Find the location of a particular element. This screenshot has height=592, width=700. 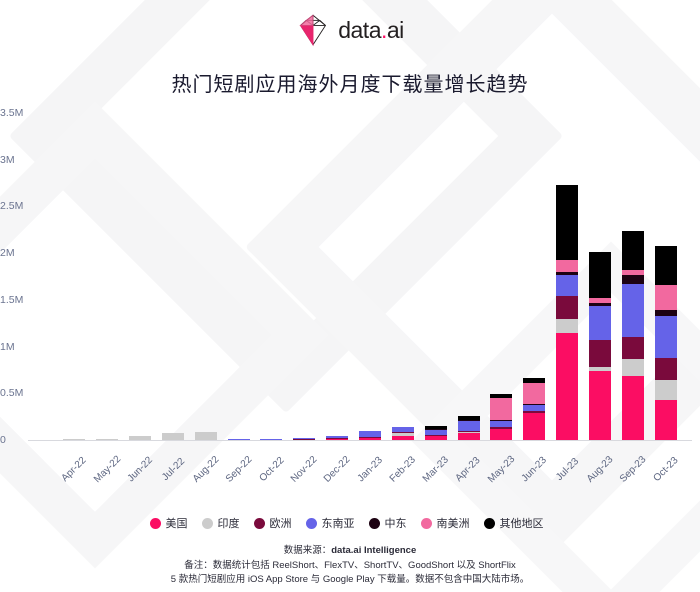

x-axis-tick-label: Jul-23 is located at coordinates (567, 469).